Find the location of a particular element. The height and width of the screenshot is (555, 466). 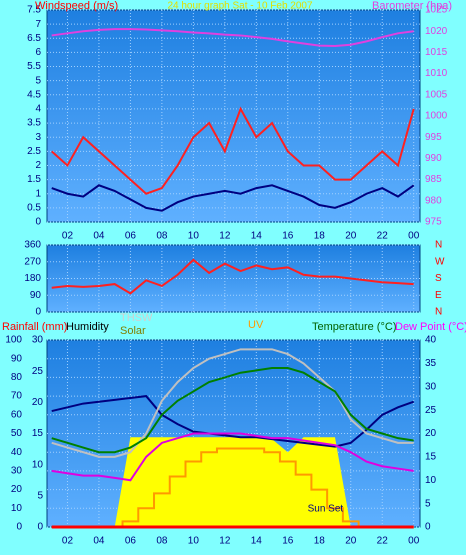

y-tick-label: 7 is located at coordinates (38, 24).